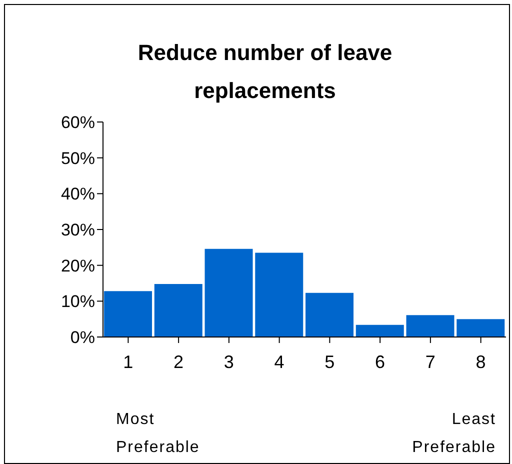 This screenshot has width=512, height=464. What do you see at coordinates (77, 230) in the screenshot?
I see `y-tick-label: 30%` at bounding box center [77, 230].